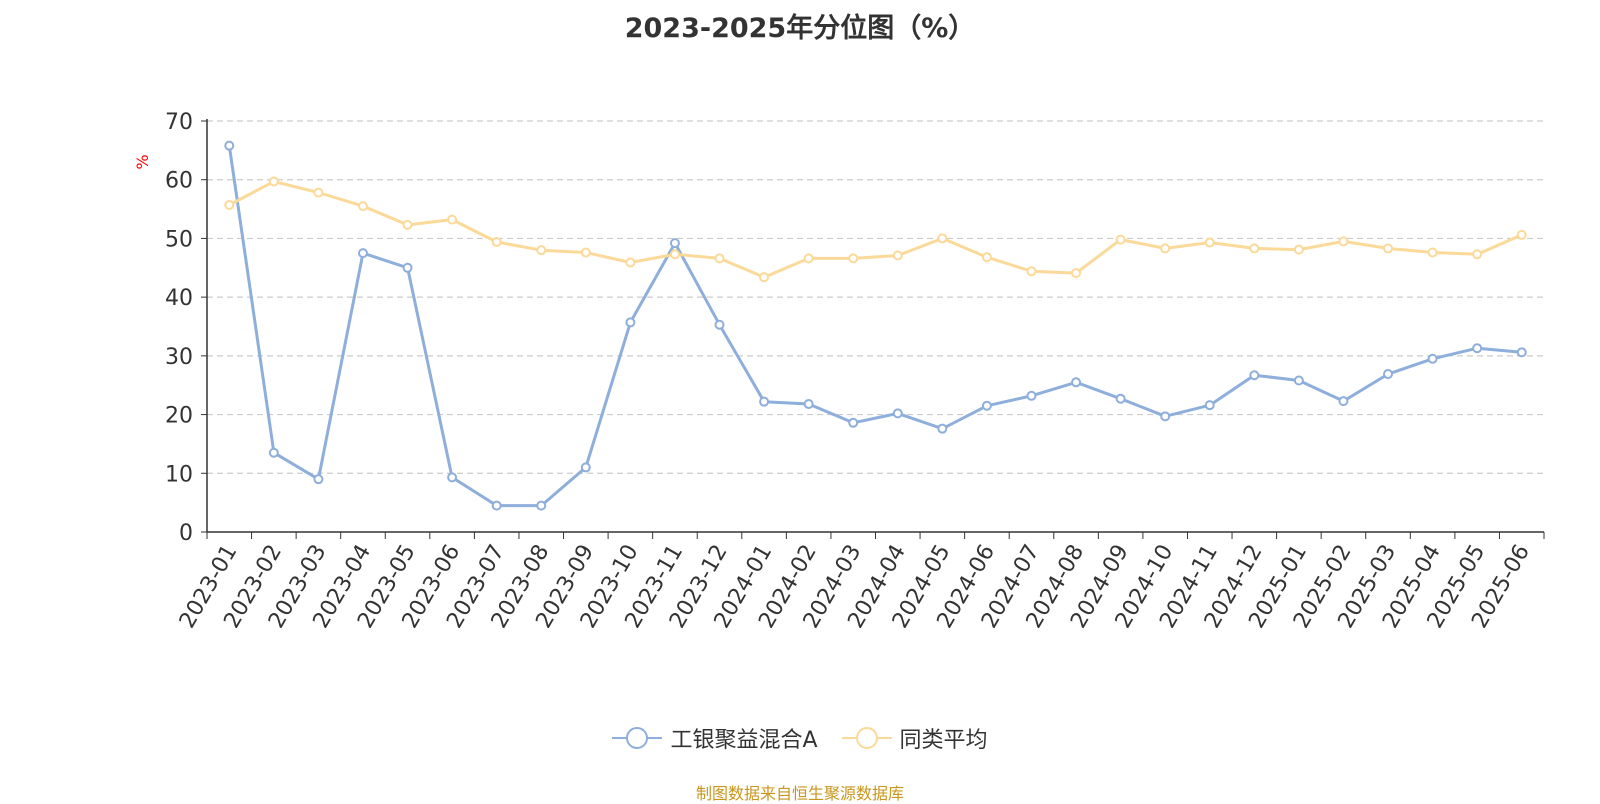 The image size is (1600, 804). What do you see at coordinates (799, 793) in the screenshot?
I see `source-note: 制图数据来自恒生聚源数据库` at bounding box center [799, 793].